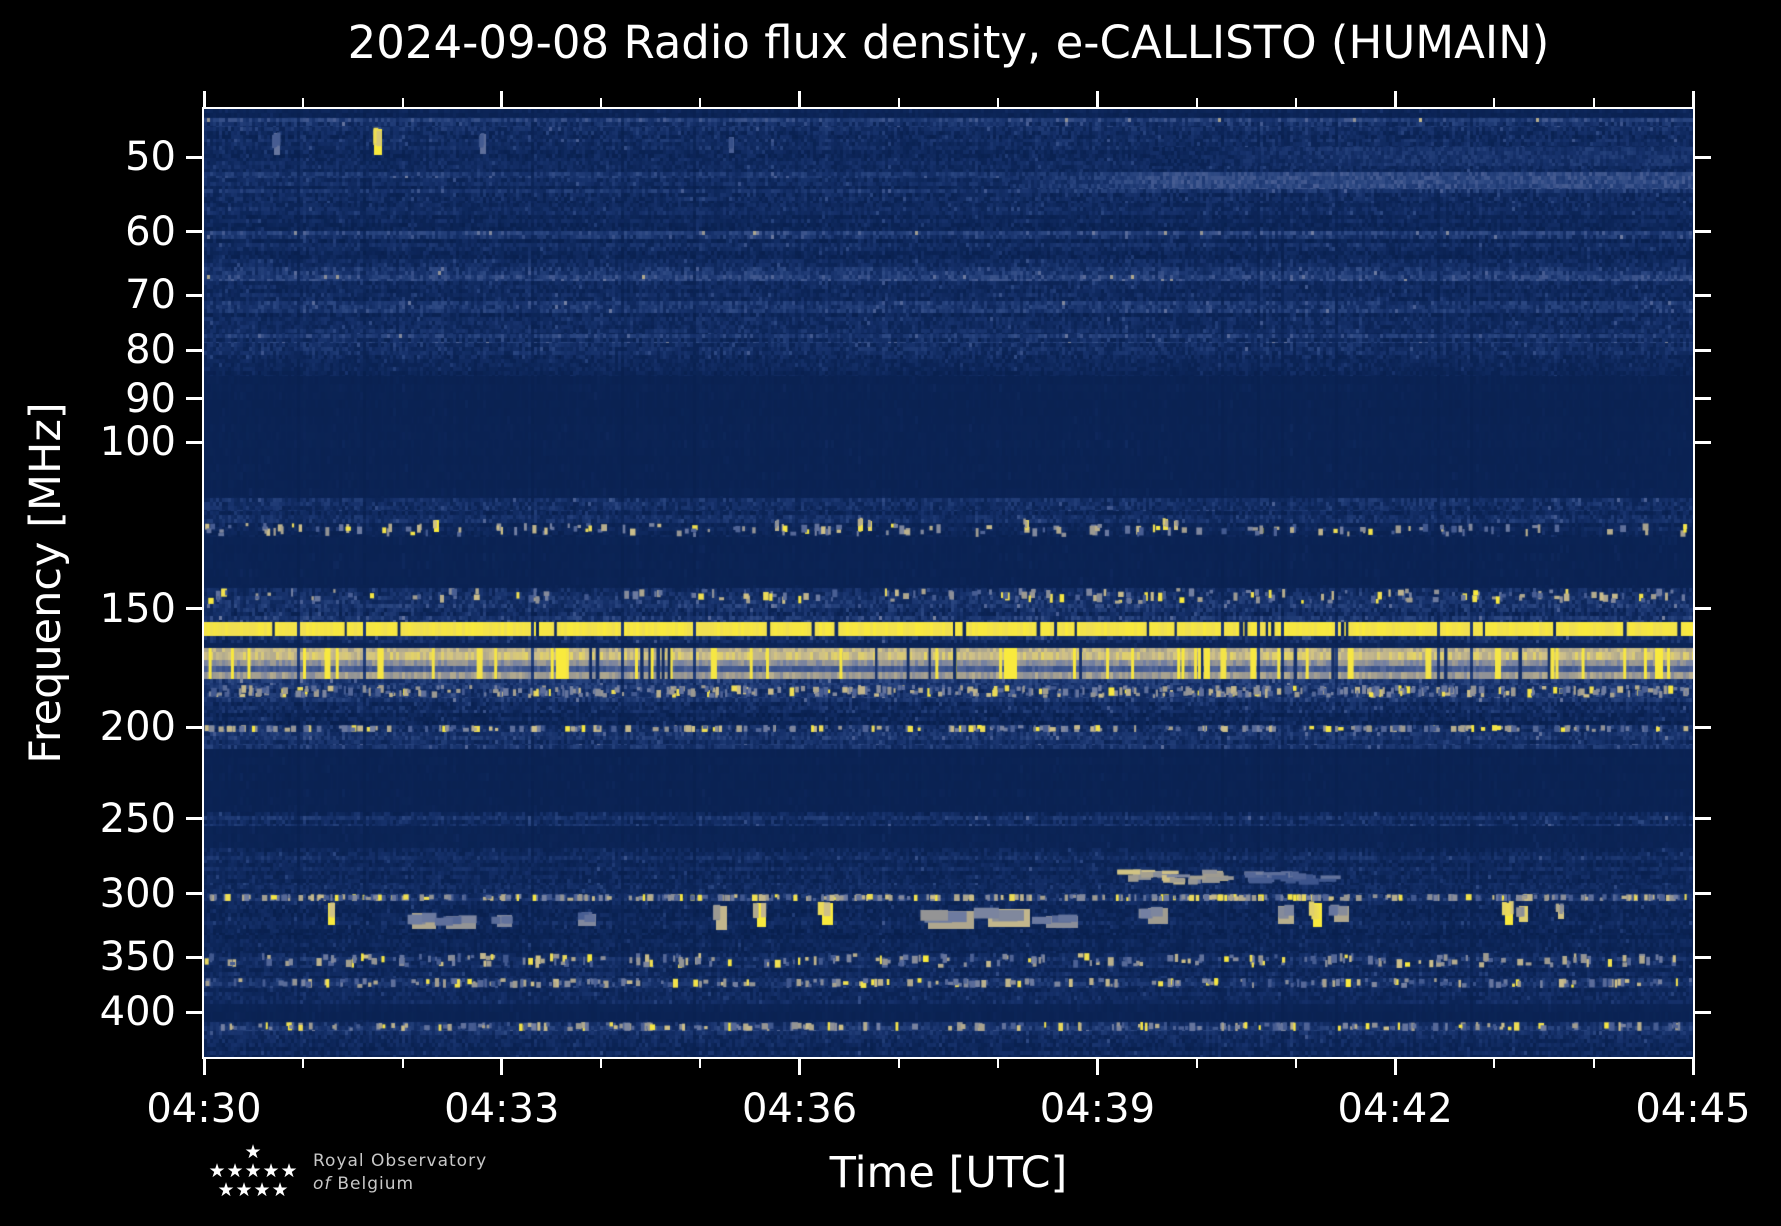  I want to click on x-tick-label: 04:45, so click(1693, 1109).